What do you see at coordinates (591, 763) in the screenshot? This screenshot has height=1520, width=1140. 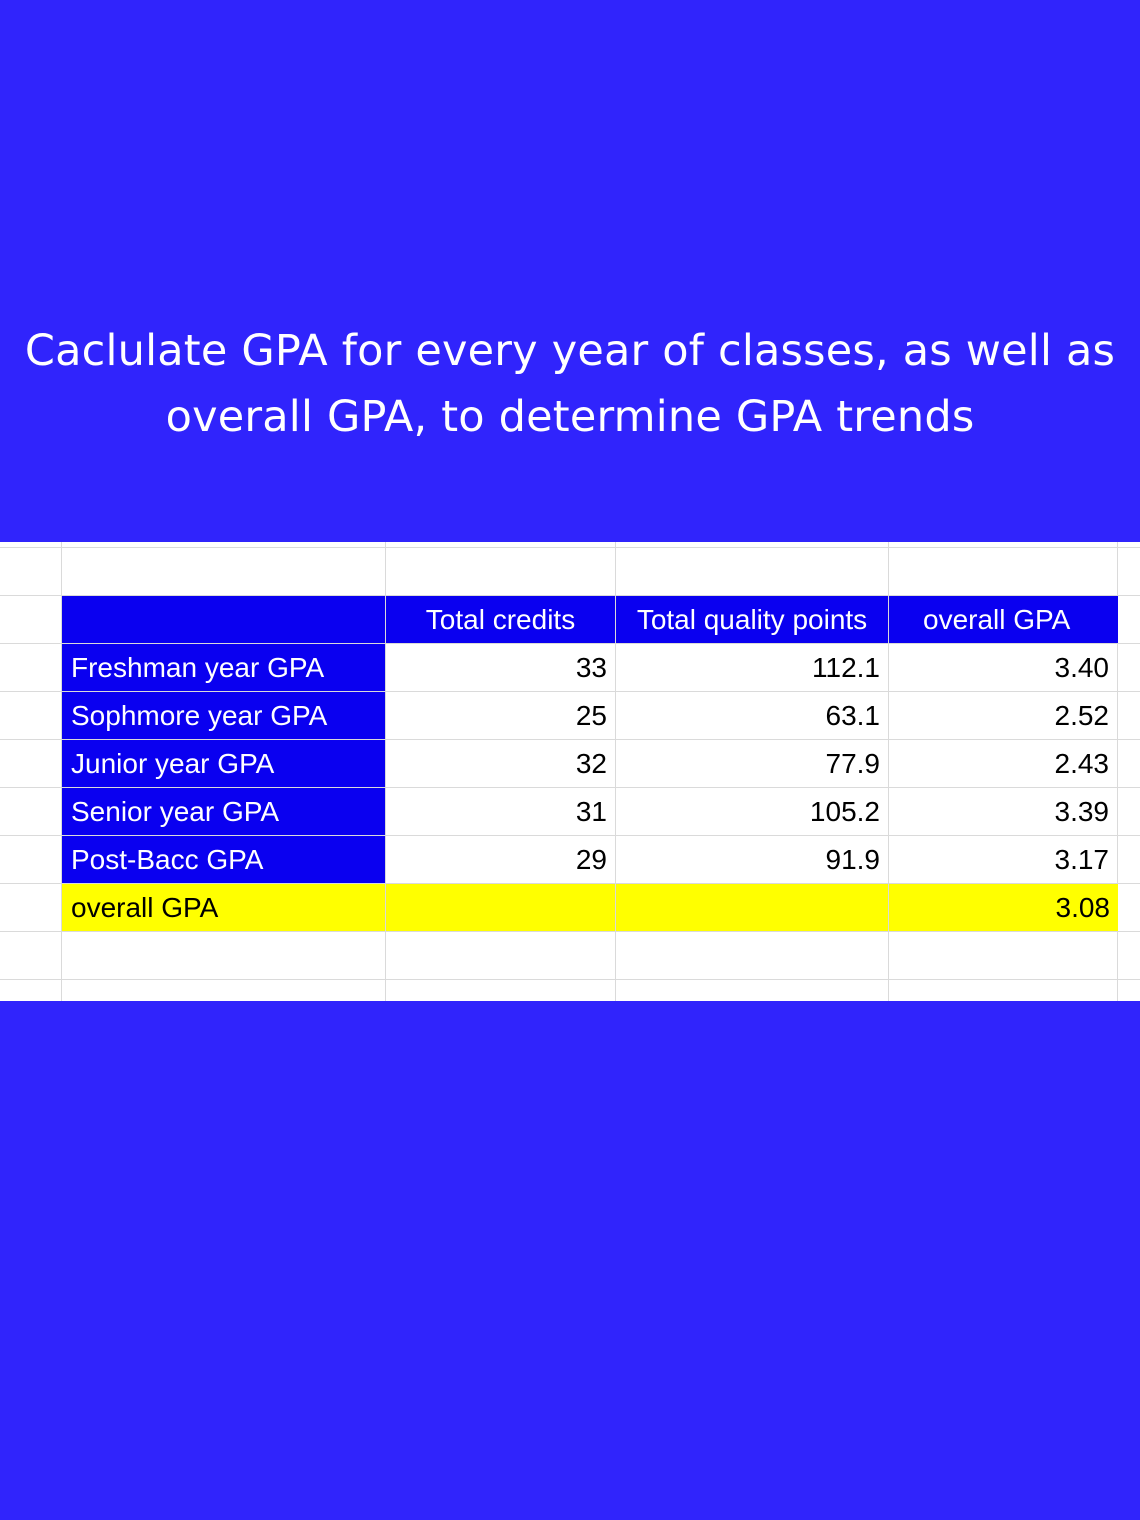 I see `credits-cell: 32` at bounding box center [591, 763].